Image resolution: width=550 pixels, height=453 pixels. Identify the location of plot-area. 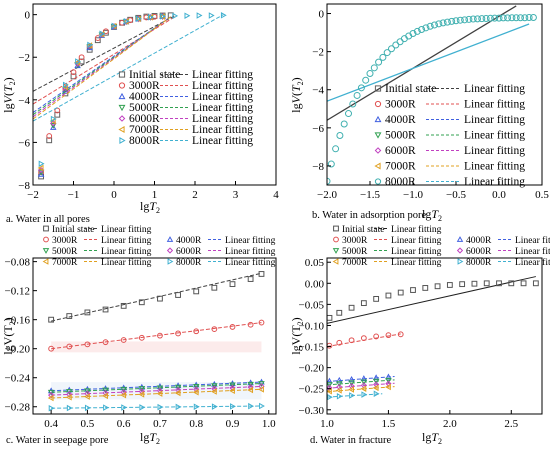
(433, 338).